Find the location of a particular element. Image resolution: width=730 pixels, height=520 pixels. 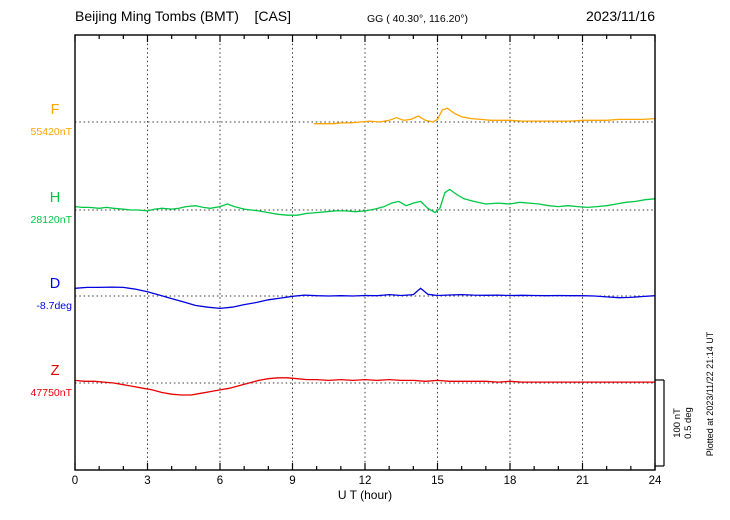

x-tick-label: 21 is located at coordinates (582, 481).